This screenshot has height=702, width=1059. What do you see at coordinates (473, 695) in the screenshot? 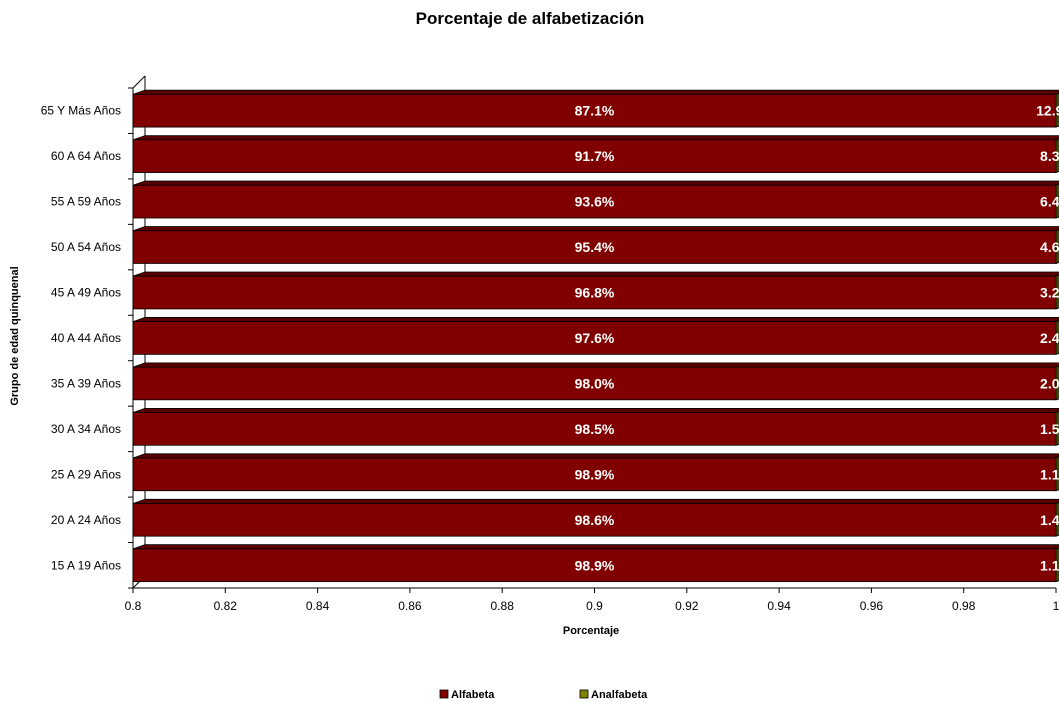
I see `legend-label: Alfabeta` at bounding box center [473, 695].